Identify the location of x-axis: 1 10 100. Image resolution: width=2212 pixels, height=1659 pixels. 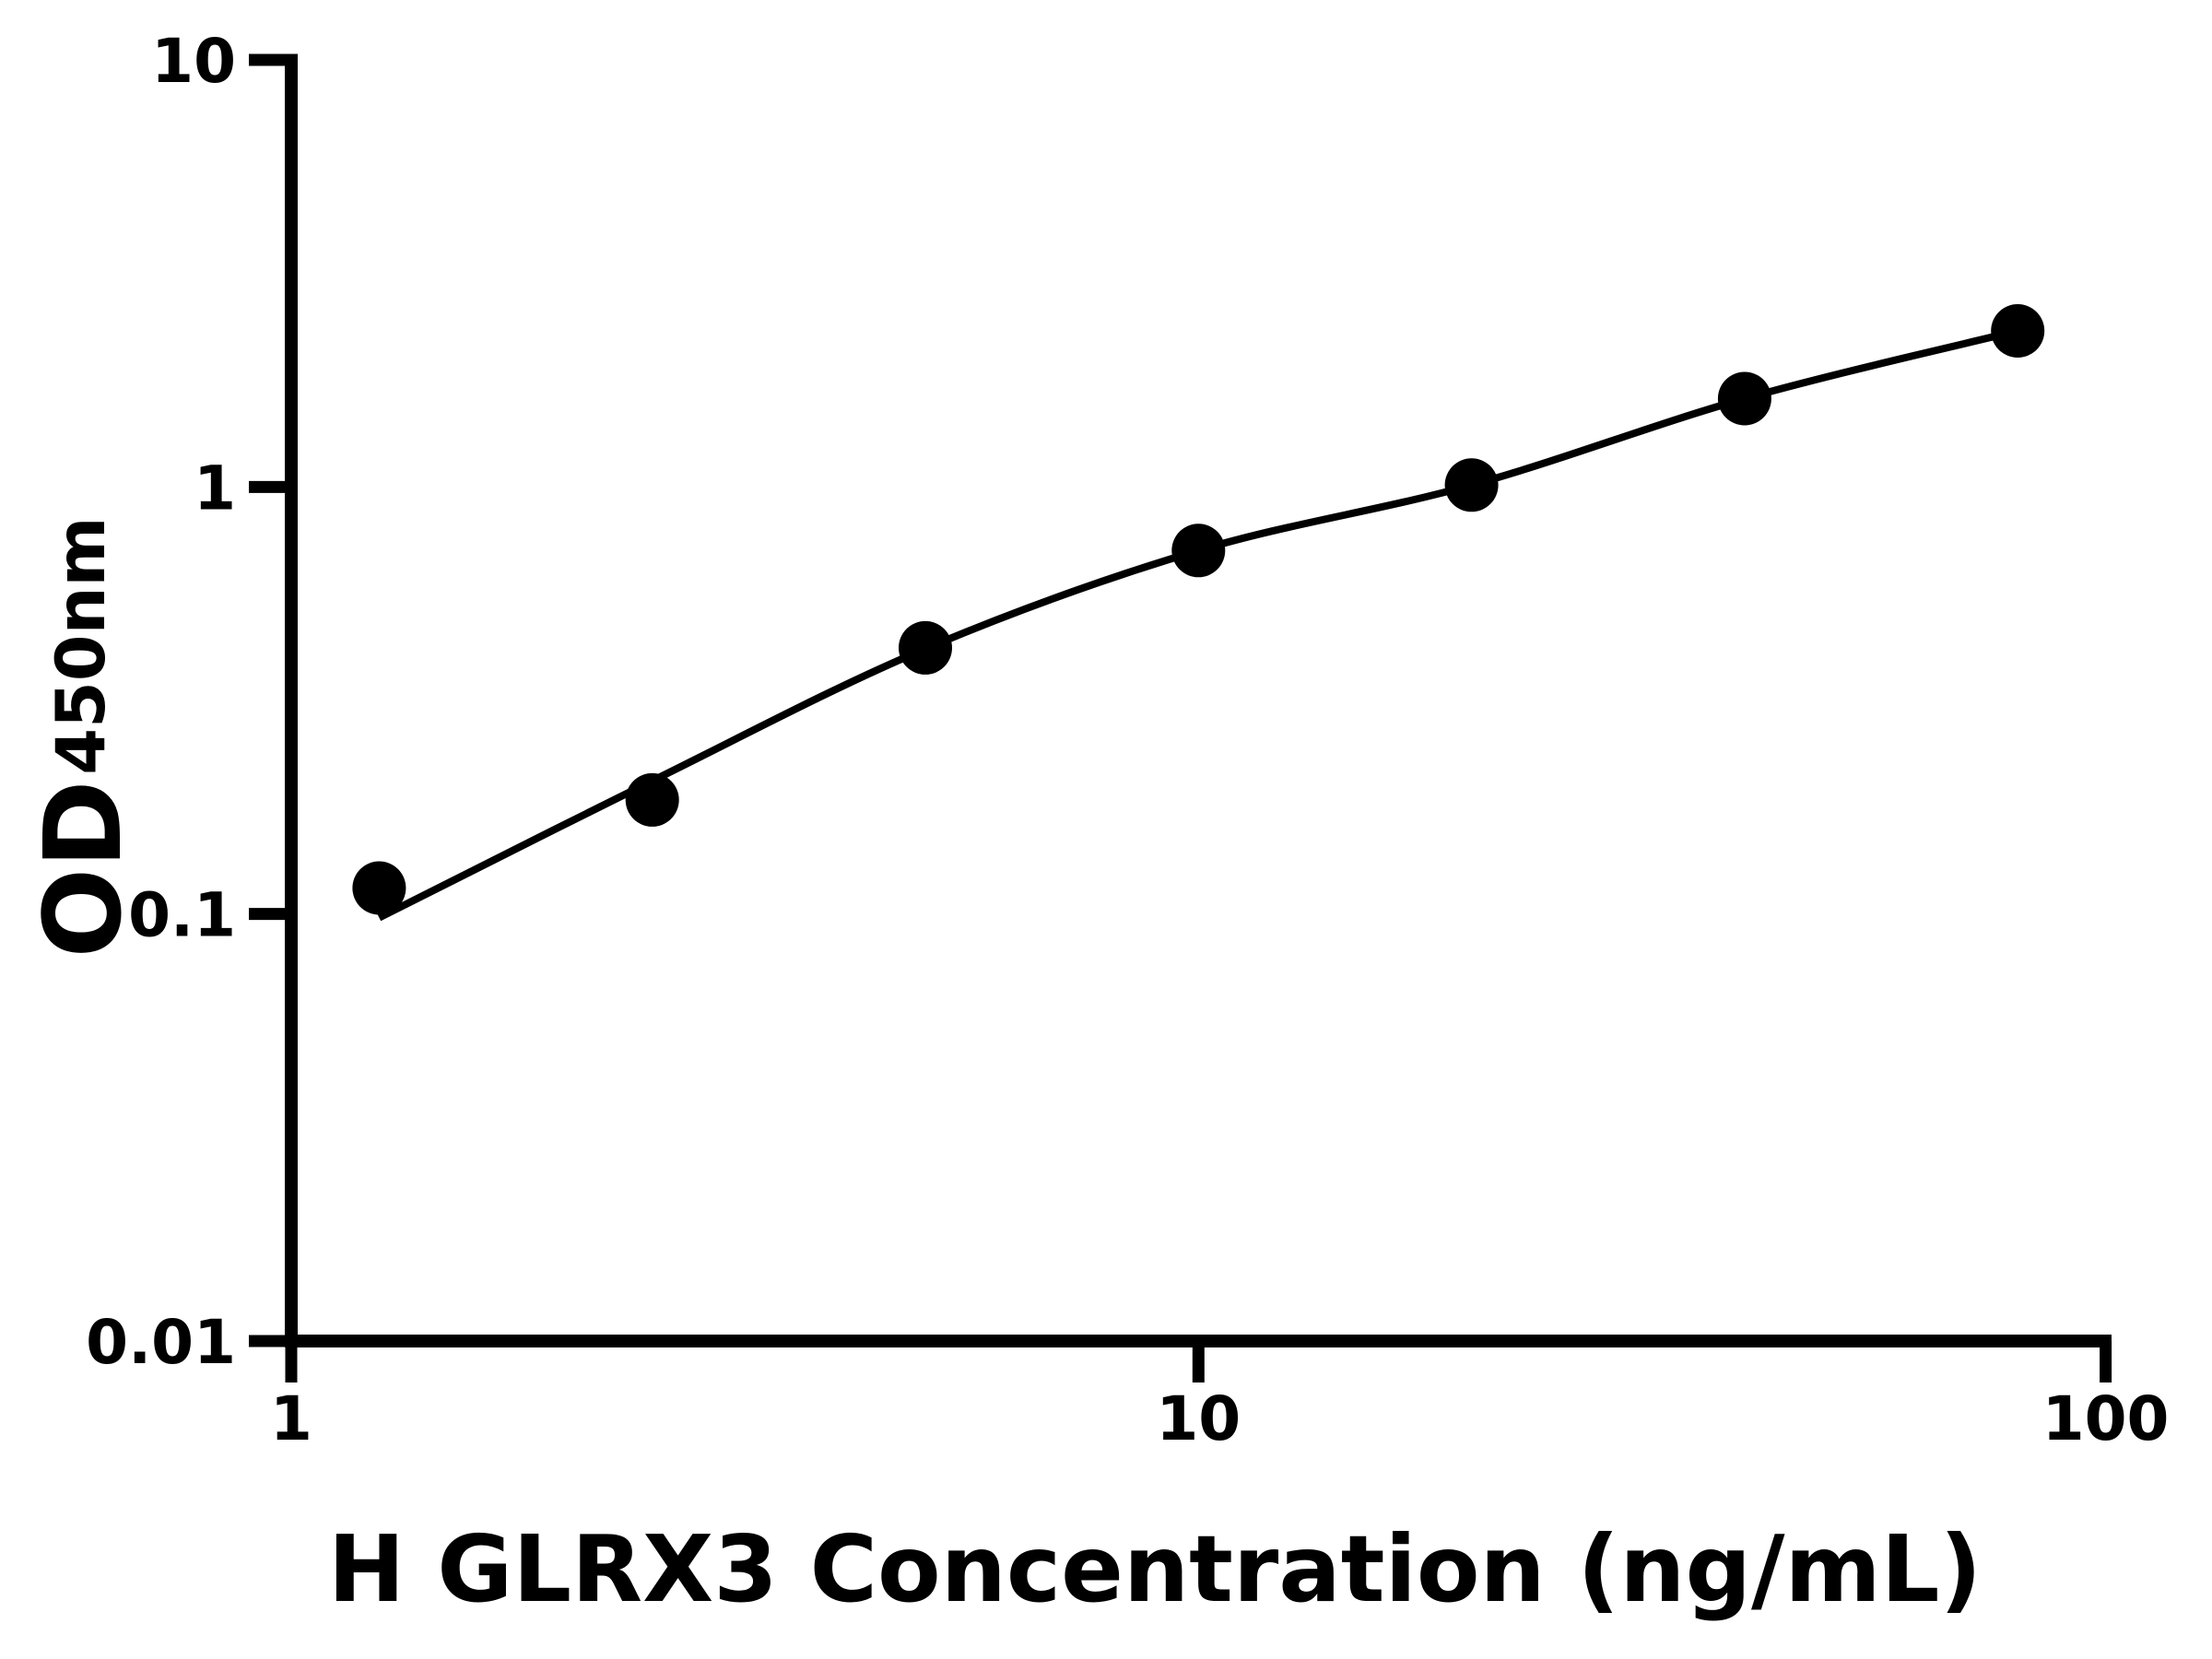
(1219, 1394).